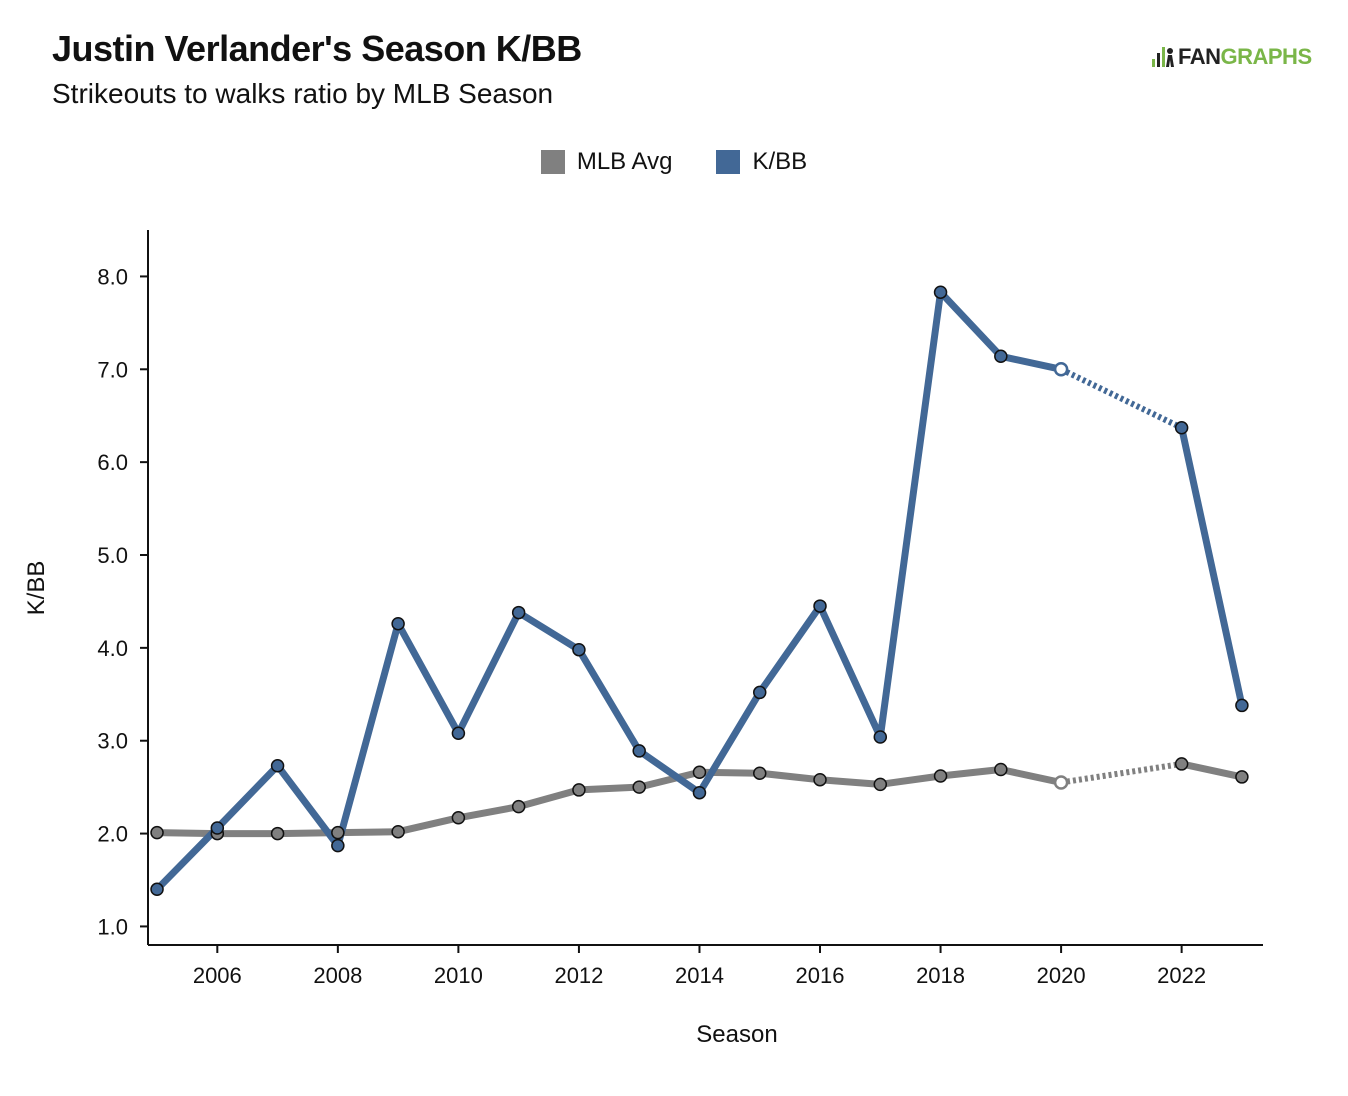 This screenshot has width=1348, height=1096. Describe the element at coordinates (1001, 356) in the screenshot. I see `data-point-1-2019` at that location.